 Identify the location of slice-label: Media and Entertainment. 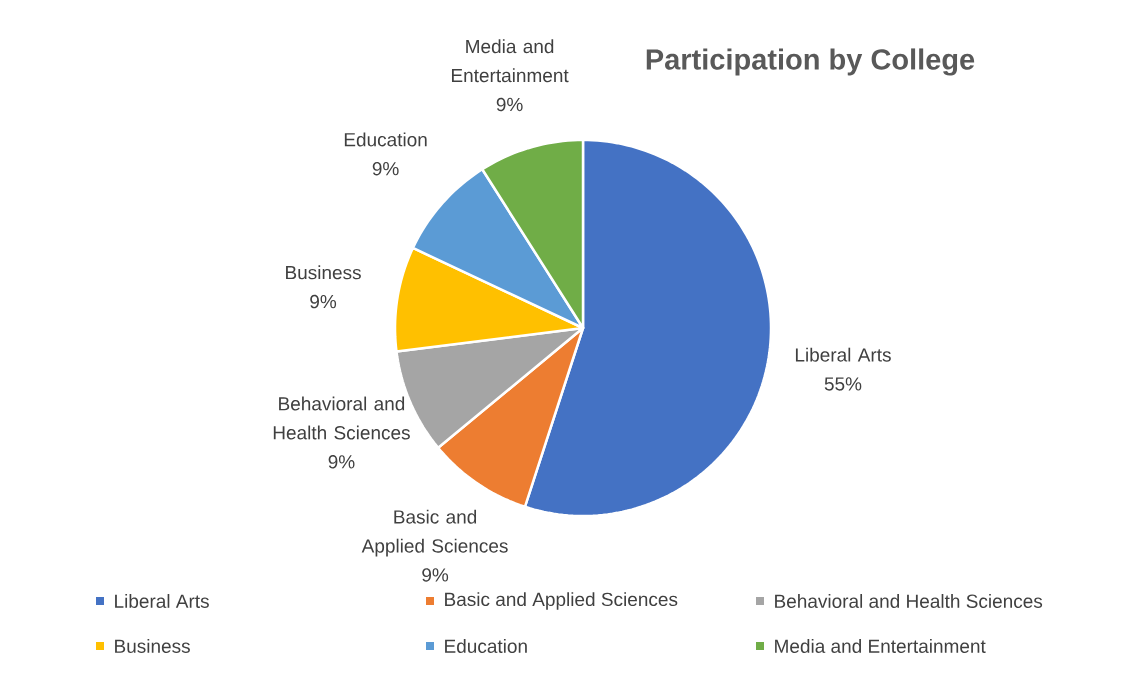
(510, 61).